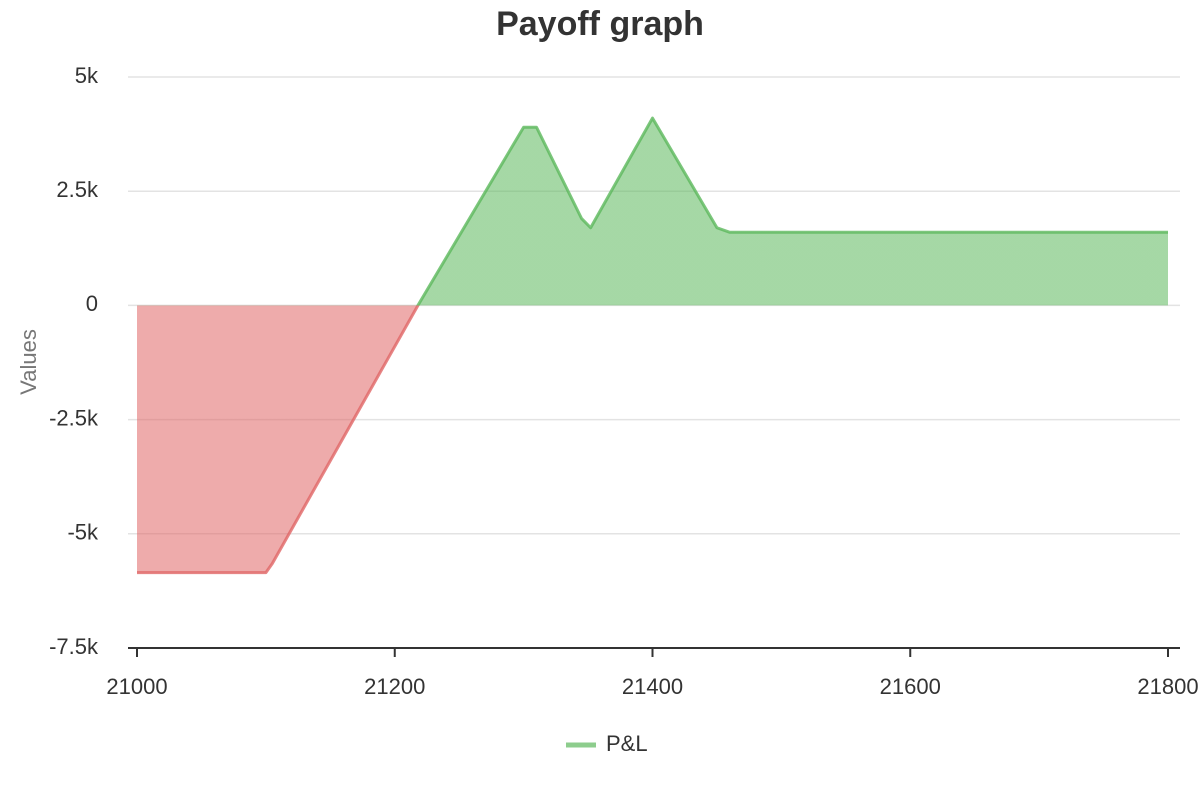  What do you see at coordinates (394, 686) in the screenshot?
I see `x-tick-label: 21200` at bounding box center [394, 686].